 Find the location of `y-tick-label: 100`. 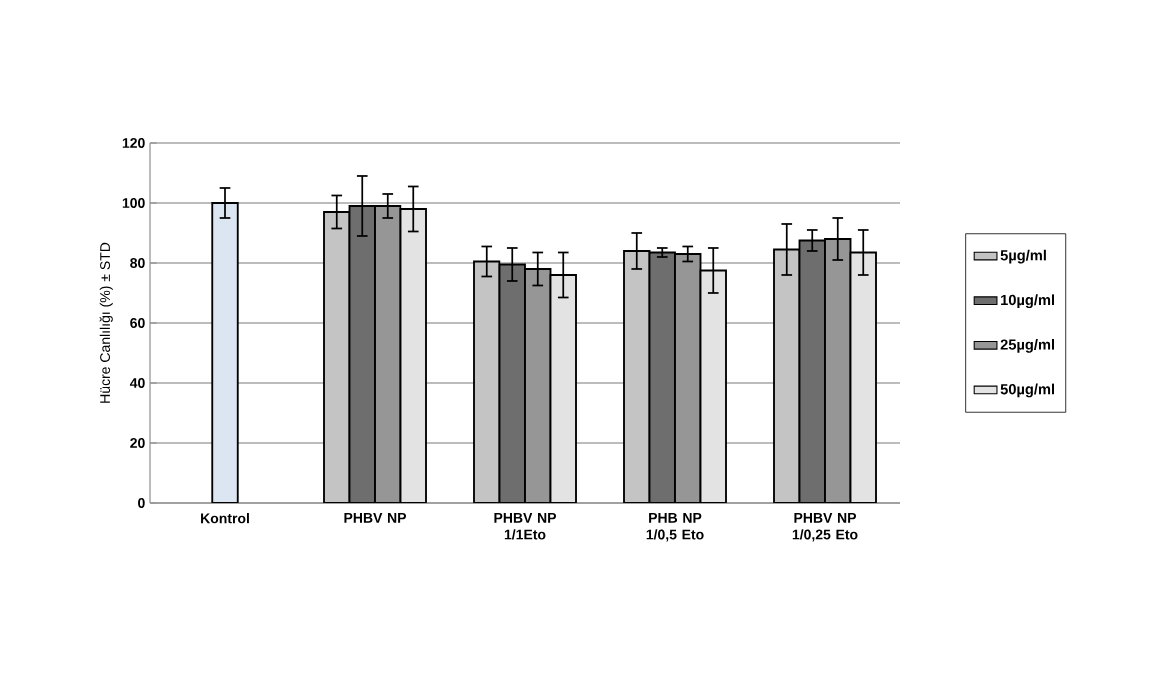

y-tick-label: 100 is located at coordinates (133, 203).